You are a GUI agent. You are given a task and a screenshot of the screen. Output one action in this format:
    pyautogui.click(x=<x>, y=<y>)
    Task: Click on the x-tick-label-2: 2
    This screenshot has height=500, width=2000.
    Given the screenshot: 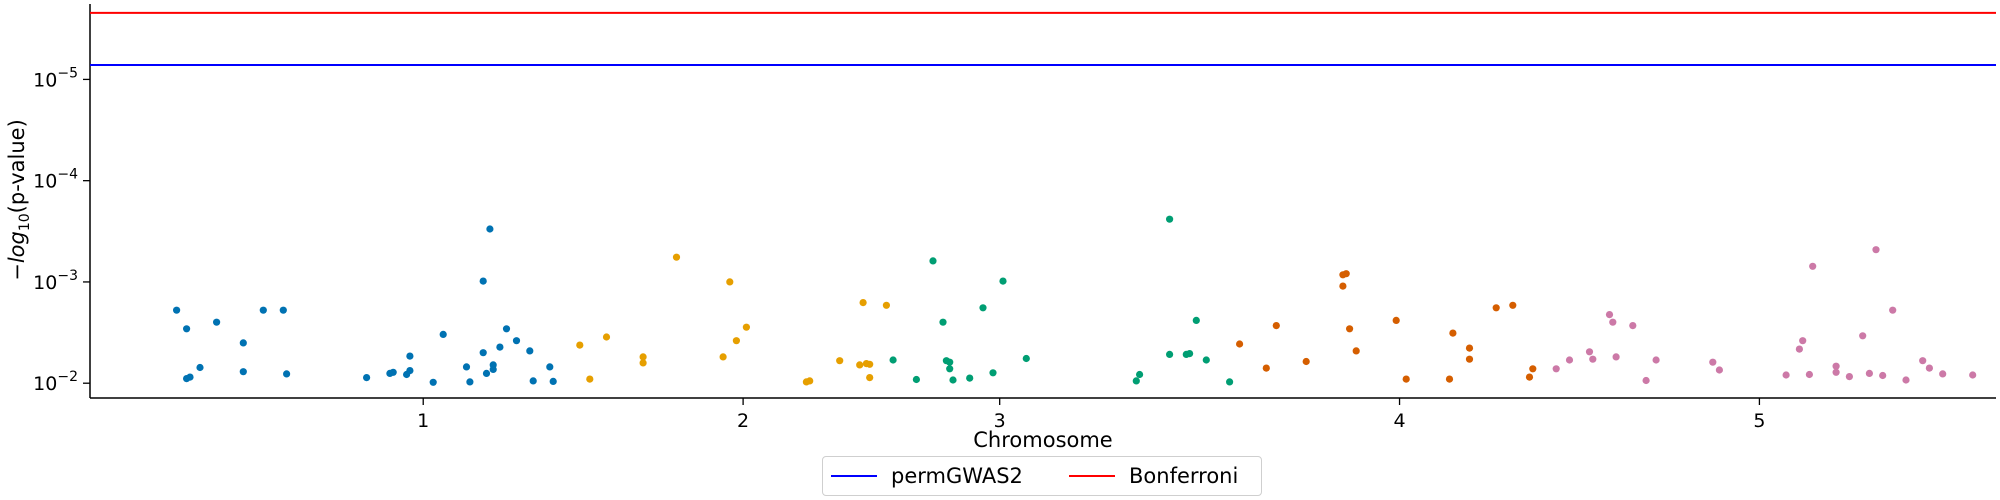 What is the action you would take?
    pyautogui.click(x=743, y=421)
    